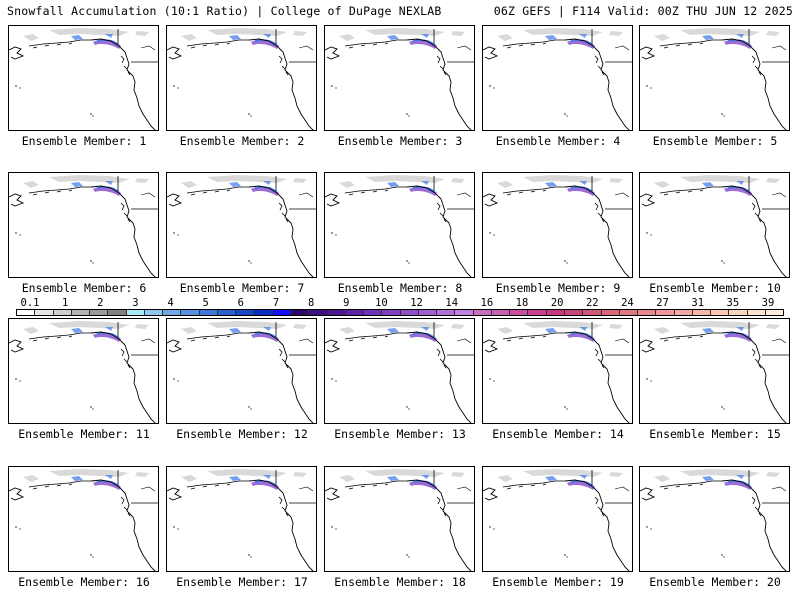  I want to click on ensemble-member-label: Ensemble Member: 19, so click(558, 582).